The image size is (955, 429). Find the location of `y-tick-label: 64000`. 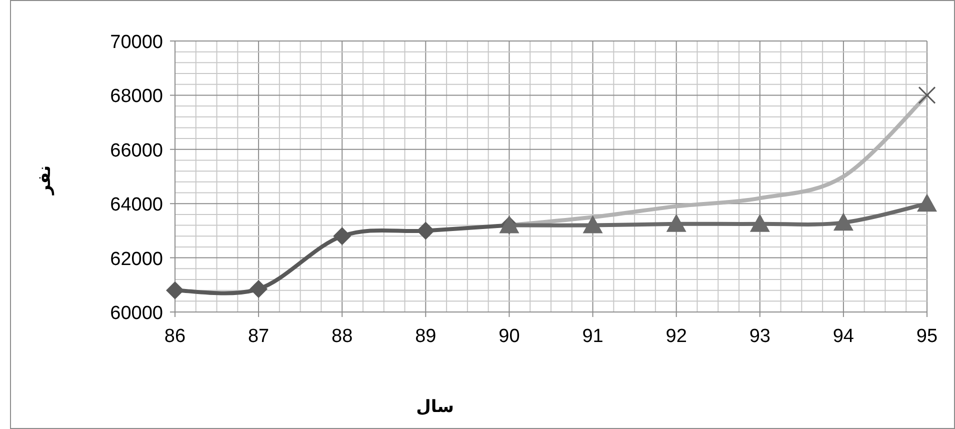

y-tick-label: 64000 is located at coordinates (136, 205).